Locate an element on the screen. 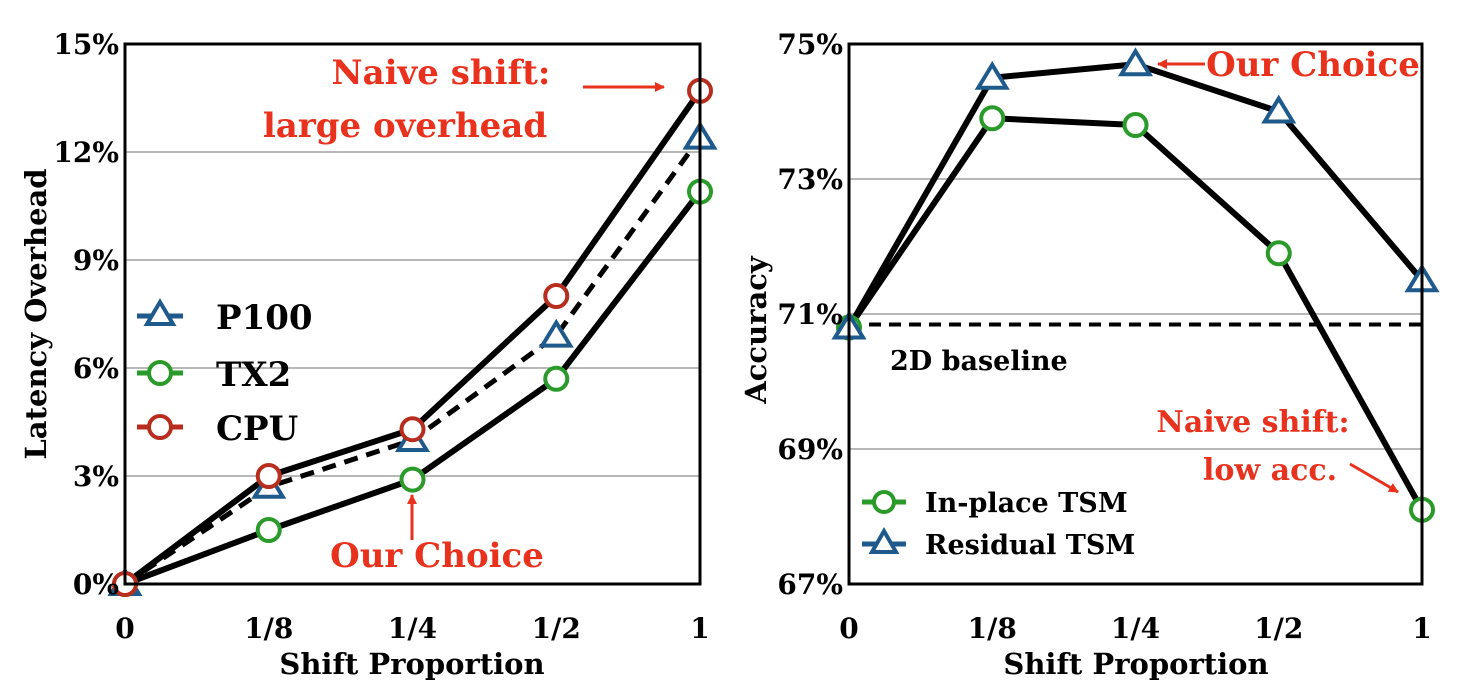 The width and height of the screenshot is (1460, 694). accuracy-x-ticks: 0 1/8 1/4 1/2 1 is located at coordinates (1135, 628).